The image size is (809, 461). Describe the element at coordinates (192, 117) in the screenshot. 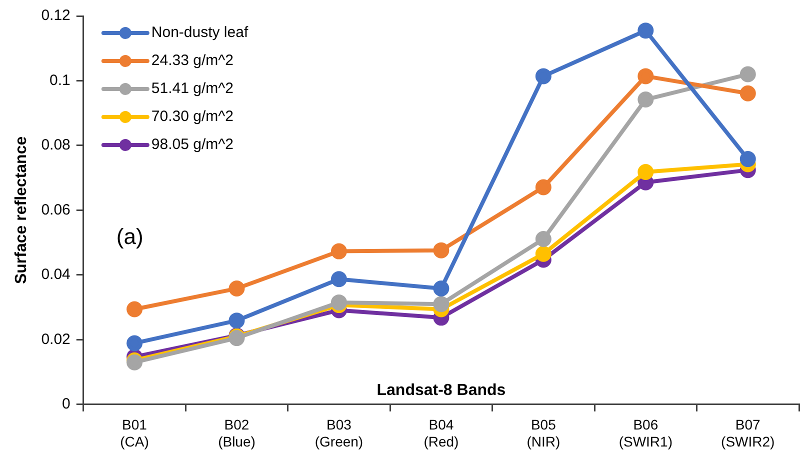

I see `legend-label: 70.30 g/m^2` at that location.